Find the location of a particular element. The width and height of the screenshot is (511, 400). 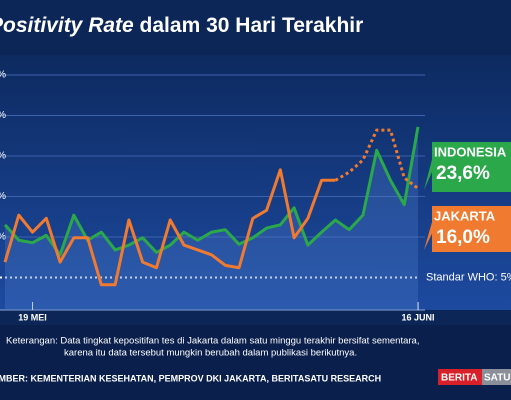

series-line-provisional is located at coordinates (376, 159).